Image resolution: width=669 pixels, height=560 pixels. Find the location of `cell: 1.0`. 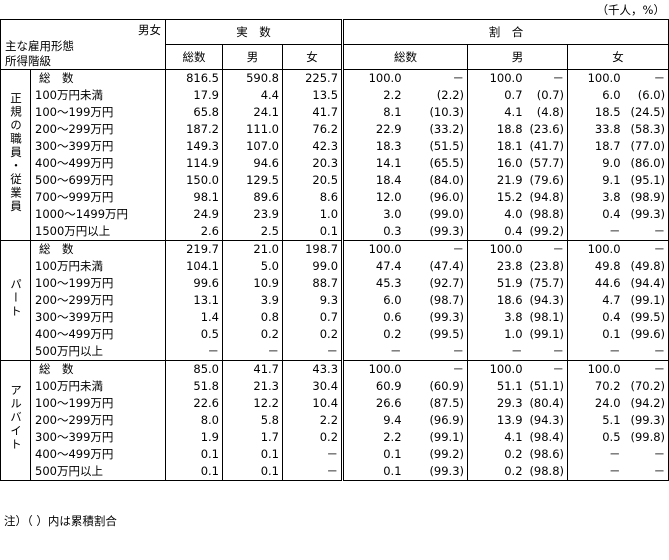

cell: 1.0 is located at coordinates (312, 214).